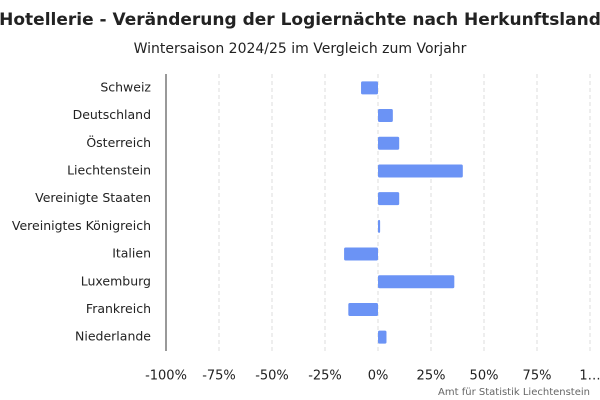 The width and height of the screenshot is (600, 400). What do you see at coordinates (118, 308) in the screenshot?
I see `y-tick-label: Frankreich` at bounding box center [118, 308].